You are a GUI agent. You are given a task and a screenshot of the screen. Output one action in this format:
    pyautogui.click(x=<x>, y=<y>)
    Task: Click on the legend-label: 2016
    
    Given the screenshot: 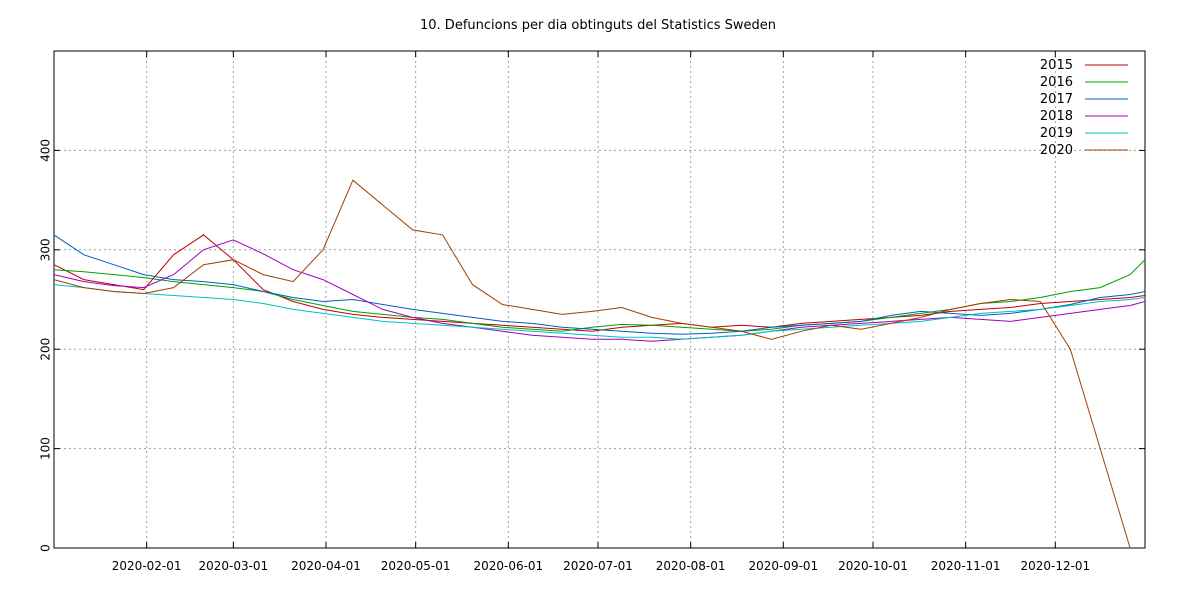 What is the action you would take?
    pyautogui.click(x=1056, y=82)
    